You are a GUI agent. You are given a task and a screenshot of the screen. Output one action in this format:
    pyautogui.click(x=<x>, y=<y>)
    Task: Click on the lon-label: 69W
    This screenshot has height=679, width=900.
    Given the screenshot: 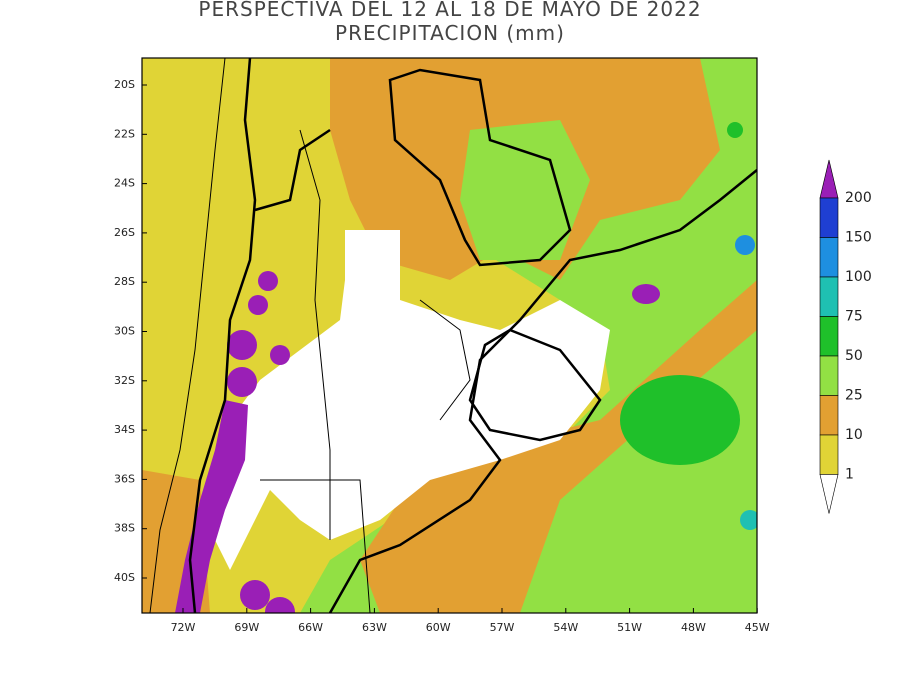 What is the action you would take?
    pyautogui.click(x=246, y=627)
    